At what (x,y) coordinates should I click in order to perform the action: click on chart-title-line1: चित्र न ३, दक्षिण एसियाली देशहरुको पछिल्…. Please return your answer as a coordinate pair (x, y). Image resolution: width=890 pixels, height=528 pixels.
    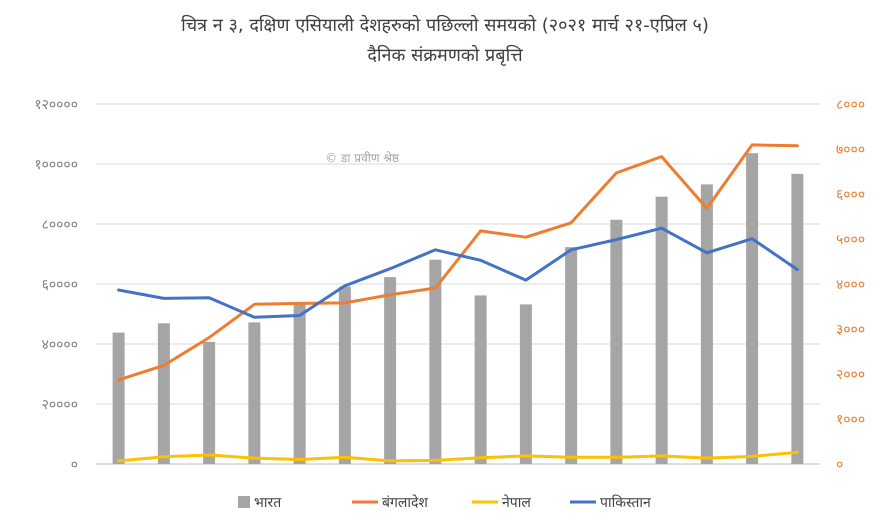
    Looking at the image, I should click on (445, 25).